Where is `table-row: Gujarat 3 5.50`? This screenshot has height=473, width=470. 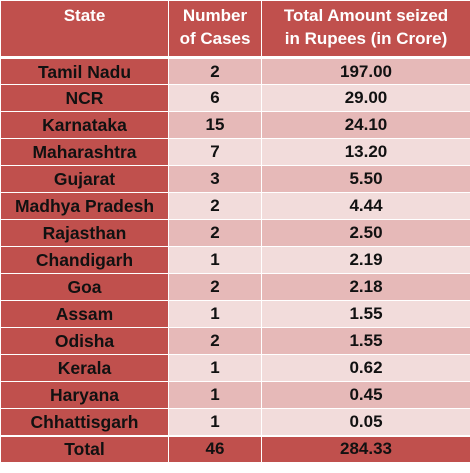 table-row: Gujarat 3 5.50 is located at coordinates (235, 179).